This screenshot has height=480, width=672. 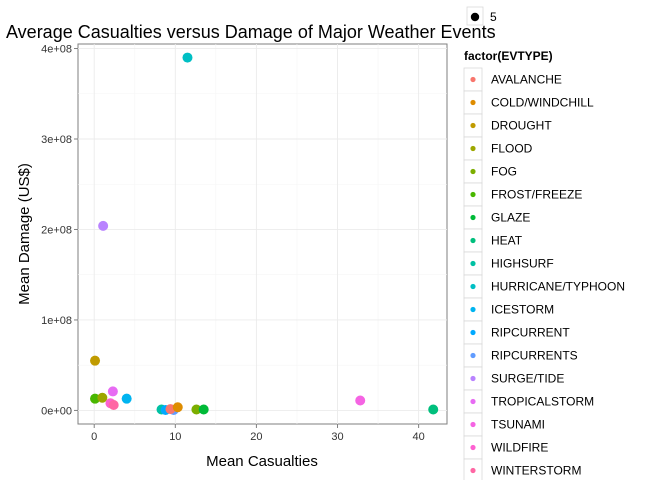 What do you see at coordinates (536, 471) in the screenshot?
I see `legend-label: WINTERSTORM` at bounding box center [536, 471].